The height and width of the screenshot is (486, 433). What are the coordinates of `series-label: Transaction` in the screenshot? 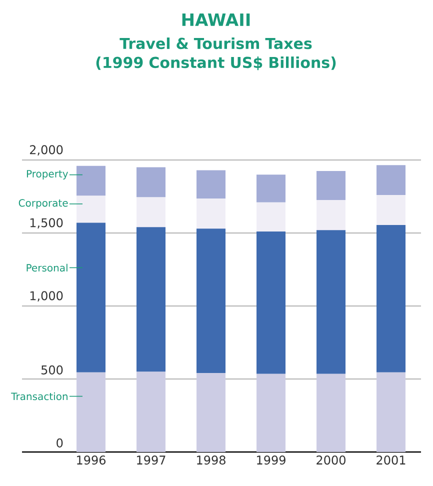 It's located at (39, 396).